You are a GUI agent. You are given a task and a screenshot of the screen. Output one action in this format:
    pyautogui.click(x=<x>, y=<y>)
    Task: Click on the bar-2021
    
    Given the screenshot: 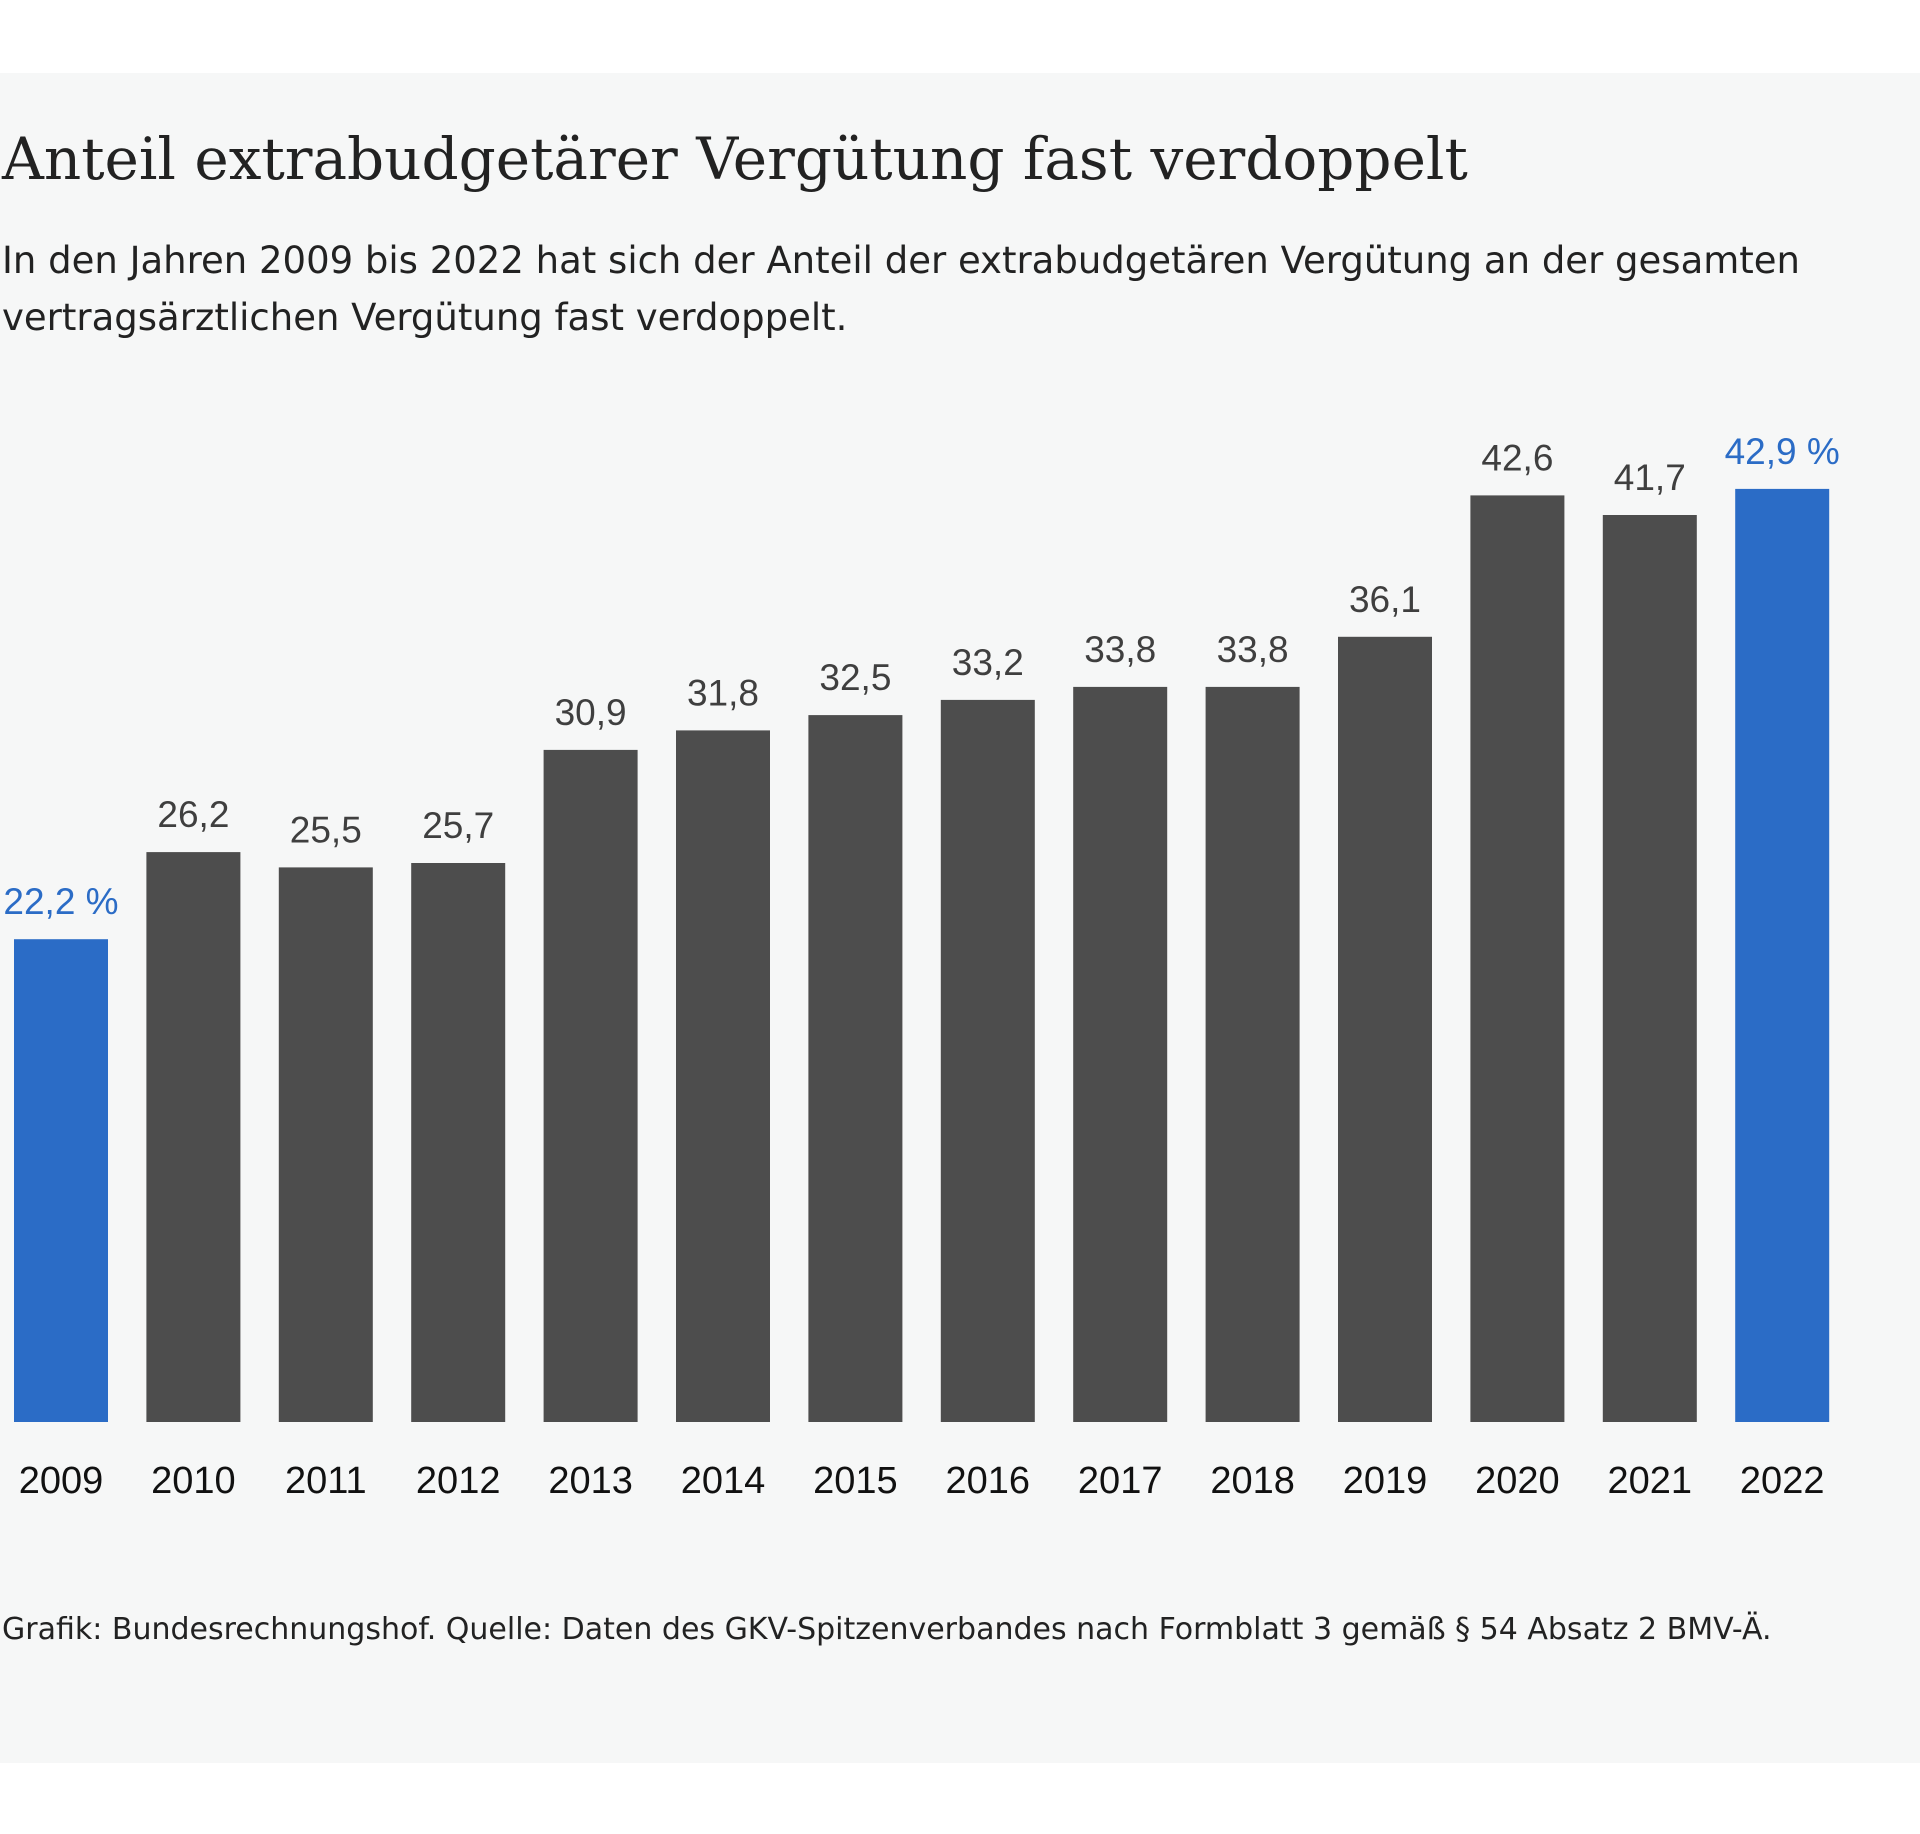 What is the action you would take?
    pyautogui.click(x=1649, y=968)
    